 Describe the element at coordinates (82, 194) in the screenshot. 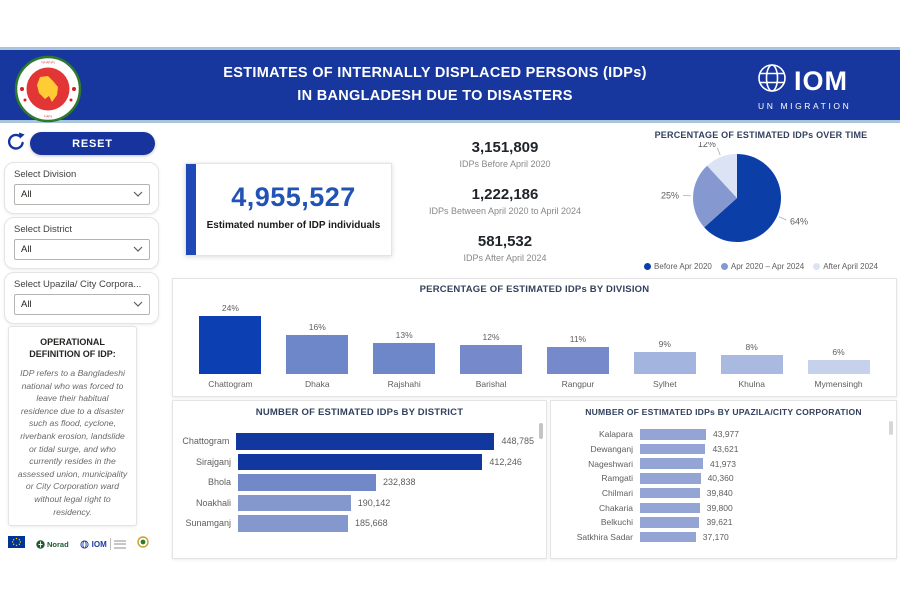

I see `division-filter-select: All` at that location.